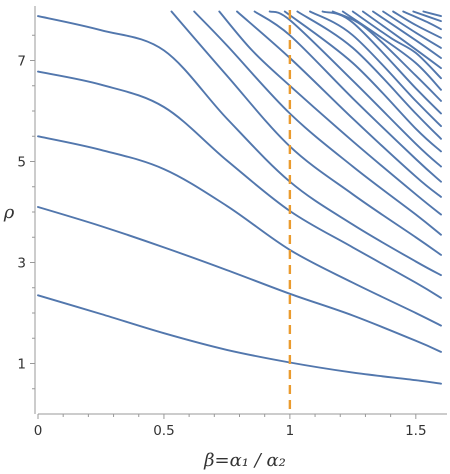  I want to click on x-ticks: 0 0.5 1 1.5, so click(230, 426).